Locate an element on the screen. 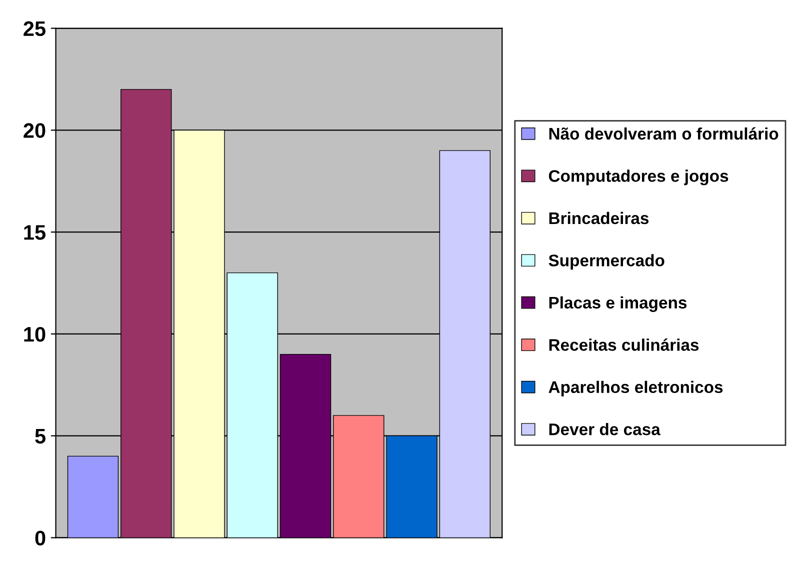 The height and width of the screenshot is (566, 797). y-tick-label: 20 is located at coordinates (35, 130).